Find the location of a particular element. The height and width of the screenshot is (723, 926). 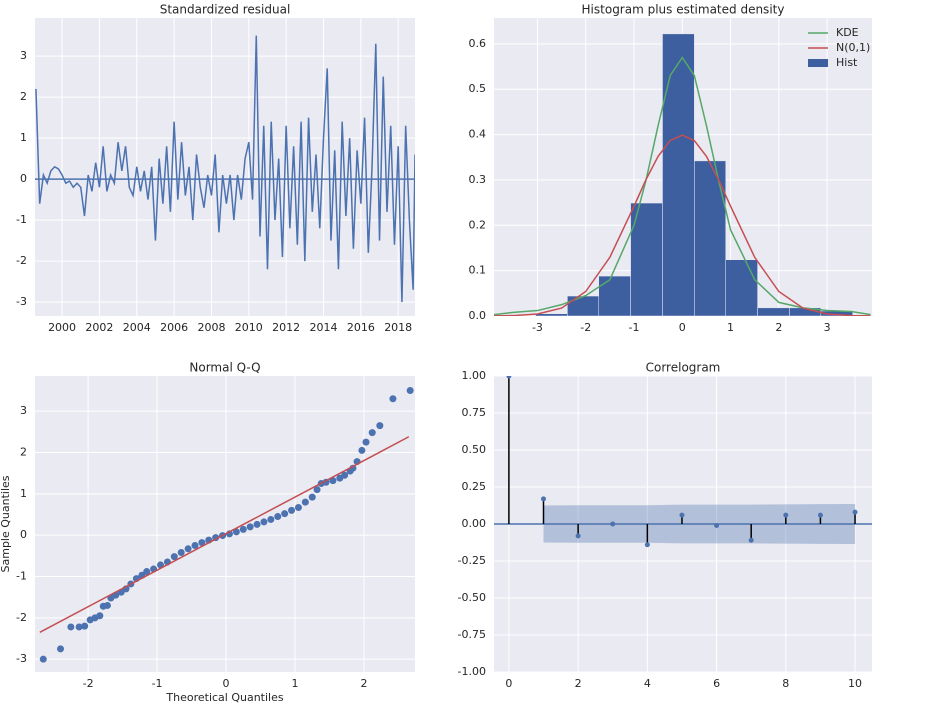

y-tick-label: -0.75 is located at coordinates (472, 634).